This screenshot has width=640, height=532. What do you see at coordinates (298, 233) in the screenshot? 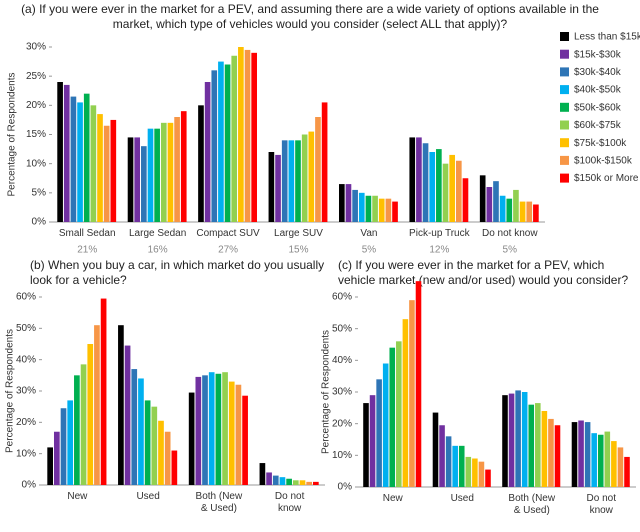
I see `x-tick-label-box: Large SUV` at bounding box center [298, 233].